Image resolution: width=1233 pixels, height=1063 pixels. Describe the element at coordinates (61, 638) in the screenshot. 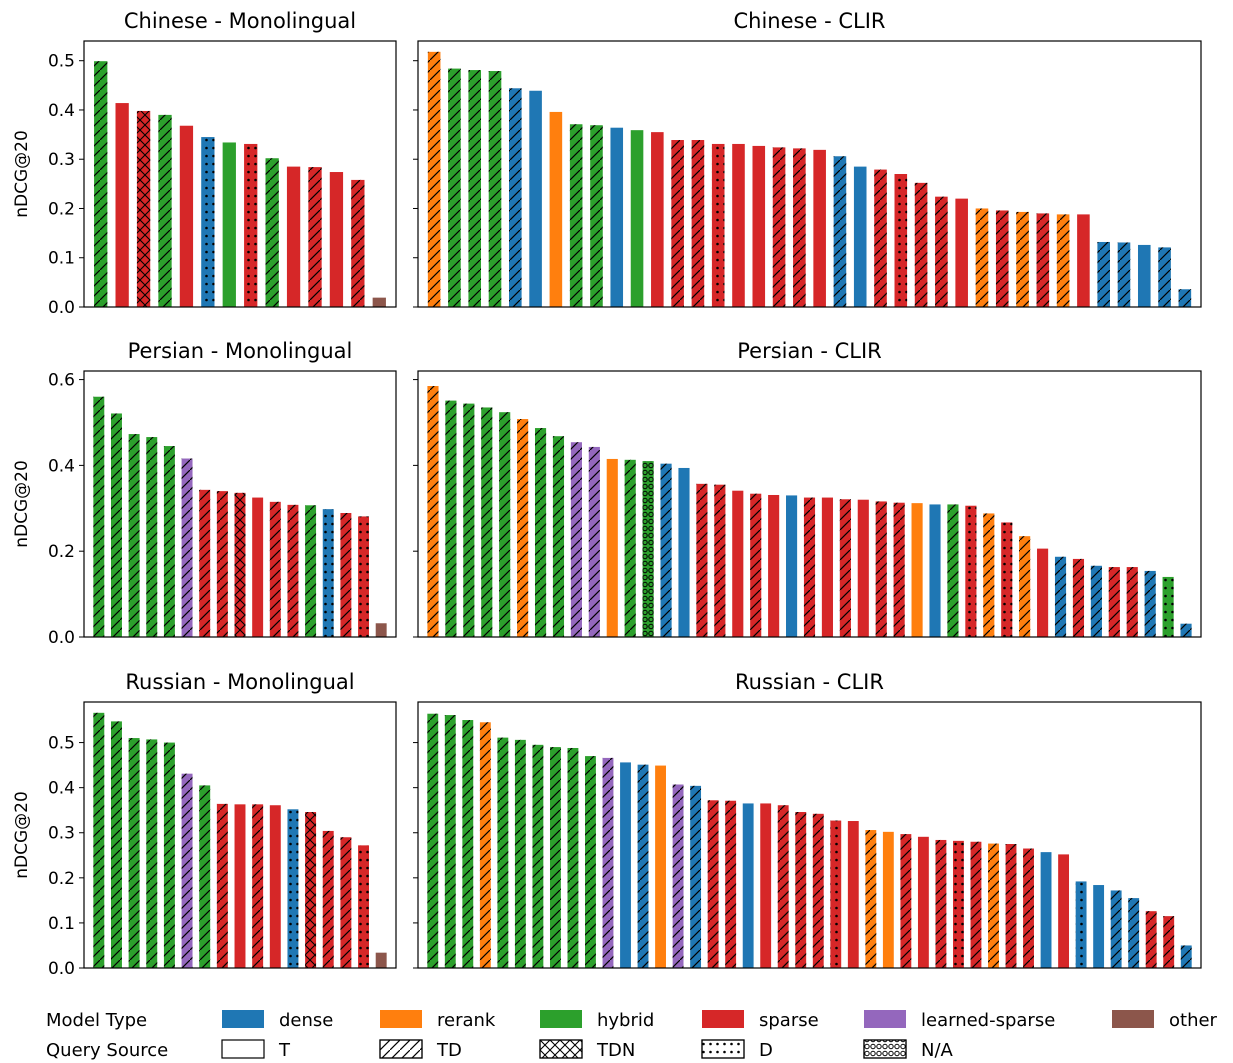

I see `y-tick-label: 0.0` at that location.